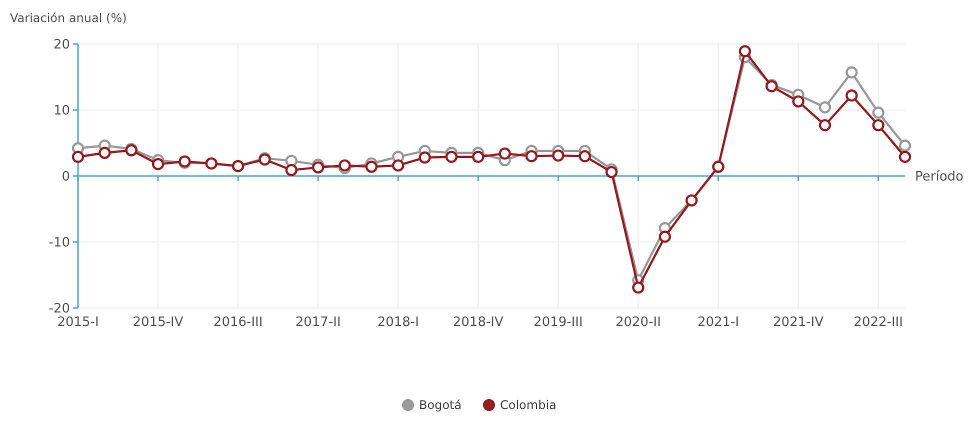  Describe the element at coordinates (78, 322) in the screenshot. I see `x-tick-label: 2015-I` at that location.